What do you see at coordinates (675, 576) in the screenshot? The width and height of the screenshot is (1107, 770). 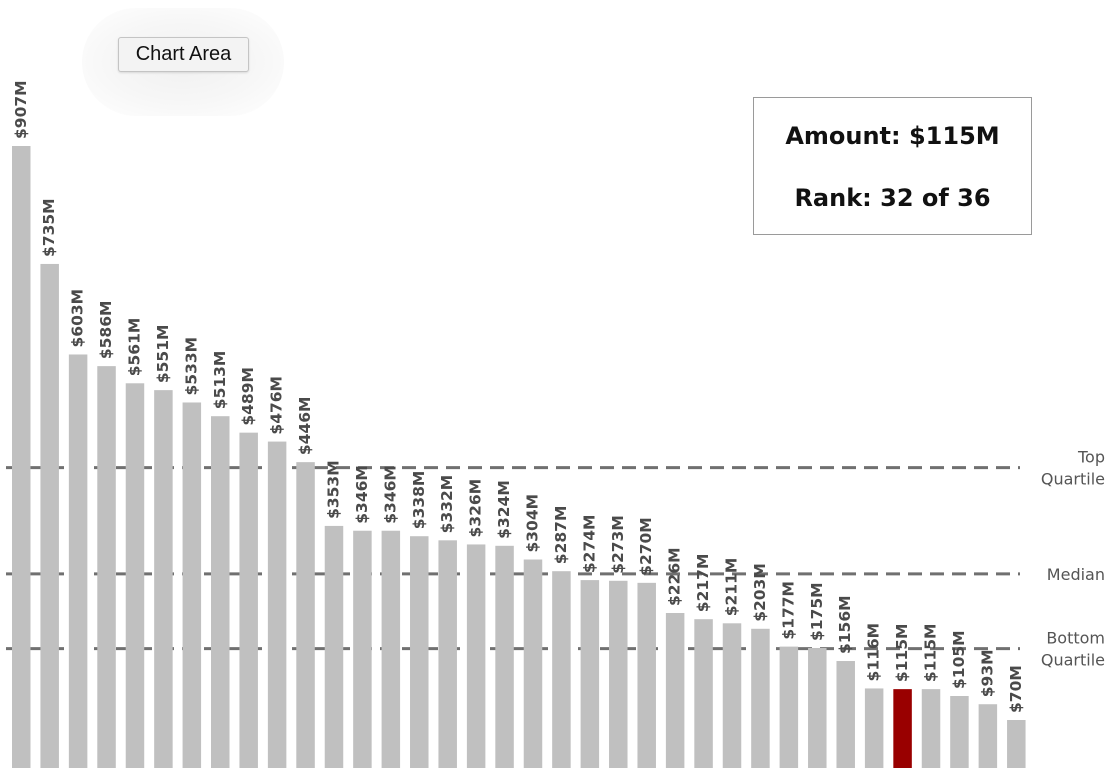 I see `bar-value-label: $226M` at bounding box center [675, 576].